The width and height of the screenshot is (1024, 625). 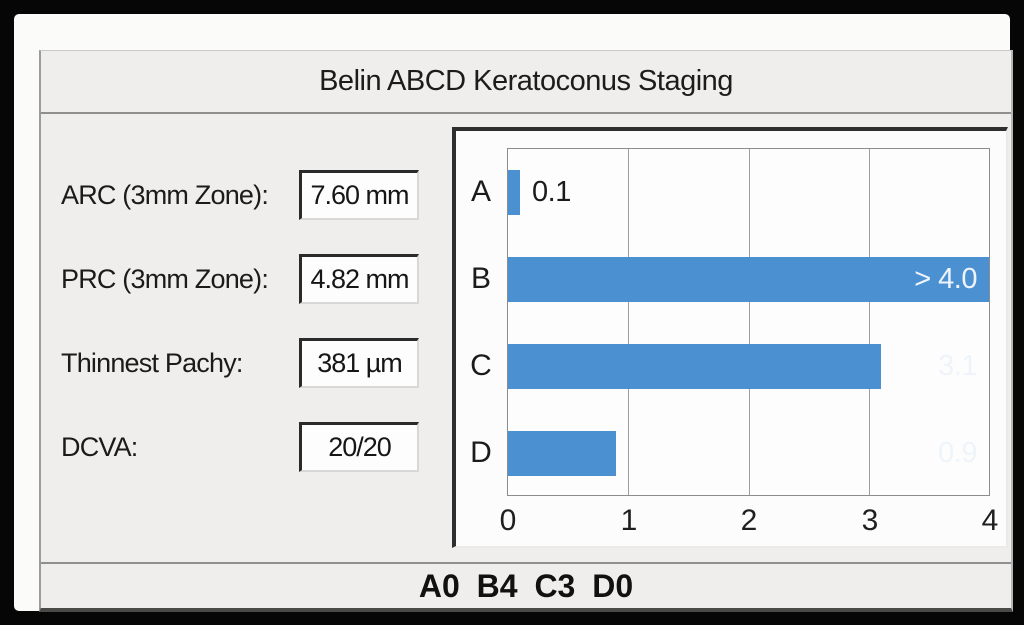 I want to click on category-label-b: B, so click(x=480, y=278).